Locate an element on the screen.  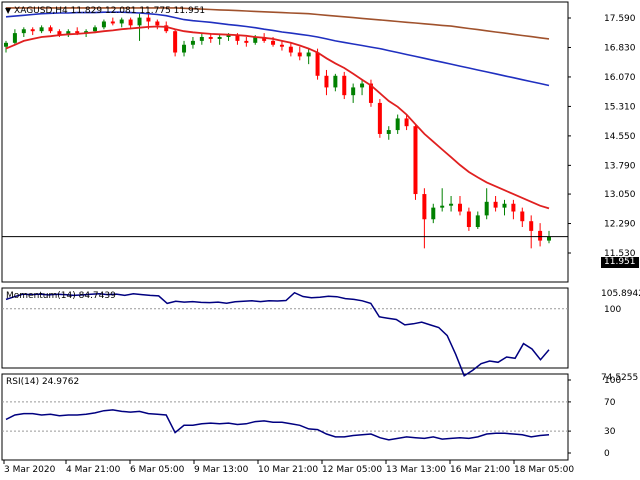
ma-slow-line is located at coordinates (278, 23).